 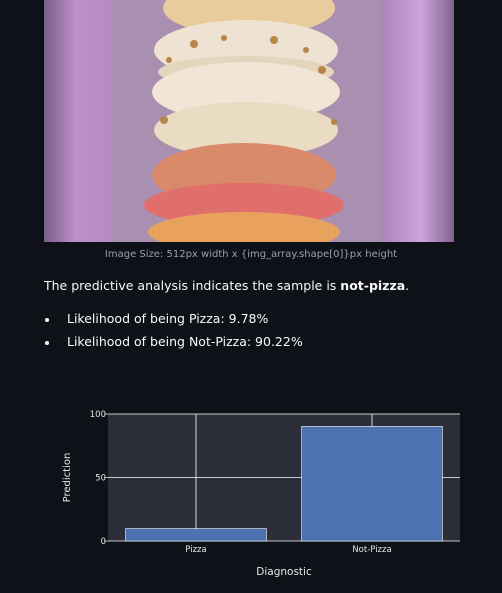 What do you see at coordinates (100, 479) in the screenshot?
I see `y-tick-label: 50` at bounding box center [100, 479].